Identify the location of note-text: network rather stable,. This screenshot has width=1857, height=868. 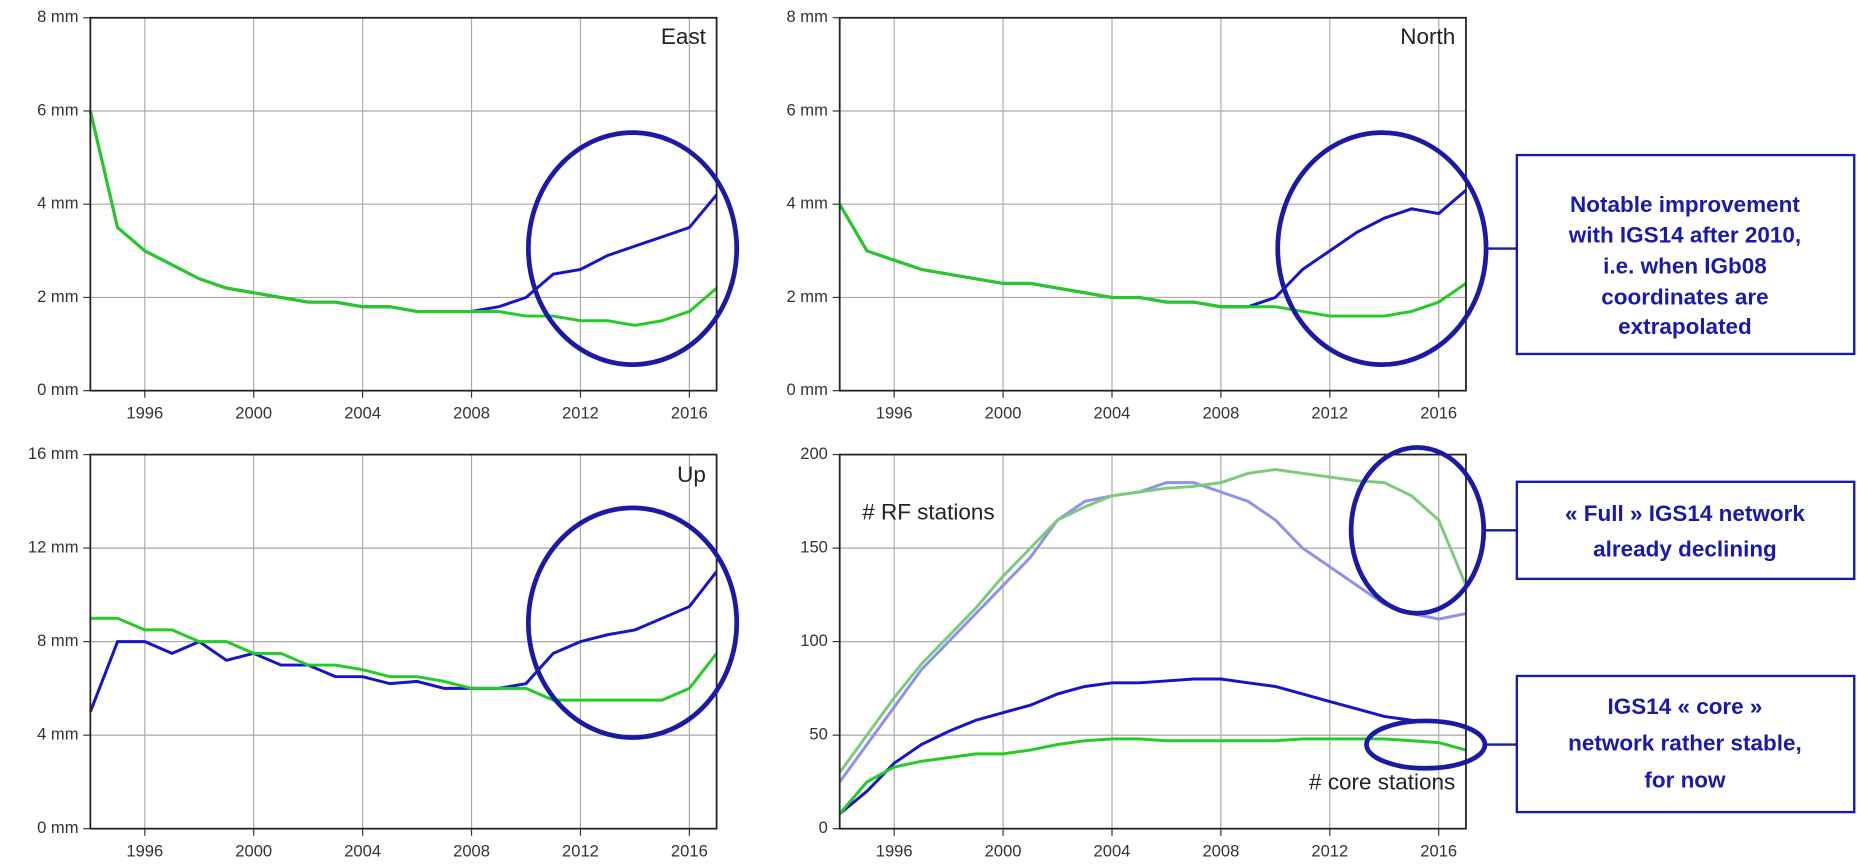
(1685, 743).